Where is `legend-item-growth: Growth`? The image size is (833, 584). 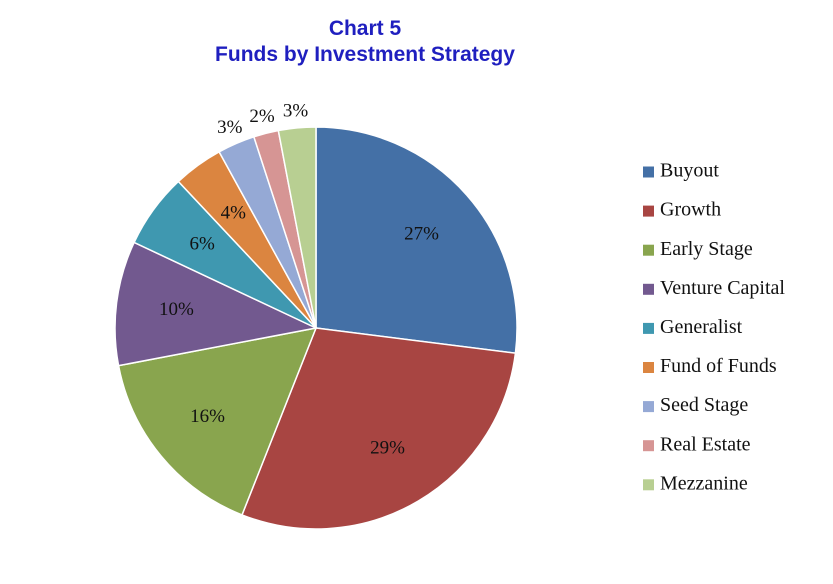
legend-item-growth: Growth is located at coordinates (682, 210).